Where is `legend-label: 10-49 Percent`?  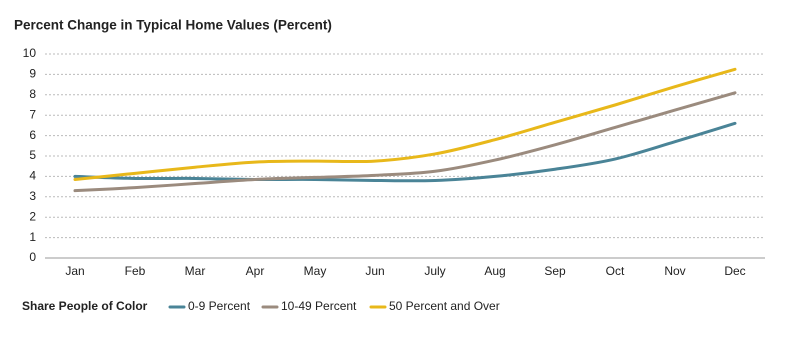 legend-label: 10-49 Percent is located at coordinates (319, 306).